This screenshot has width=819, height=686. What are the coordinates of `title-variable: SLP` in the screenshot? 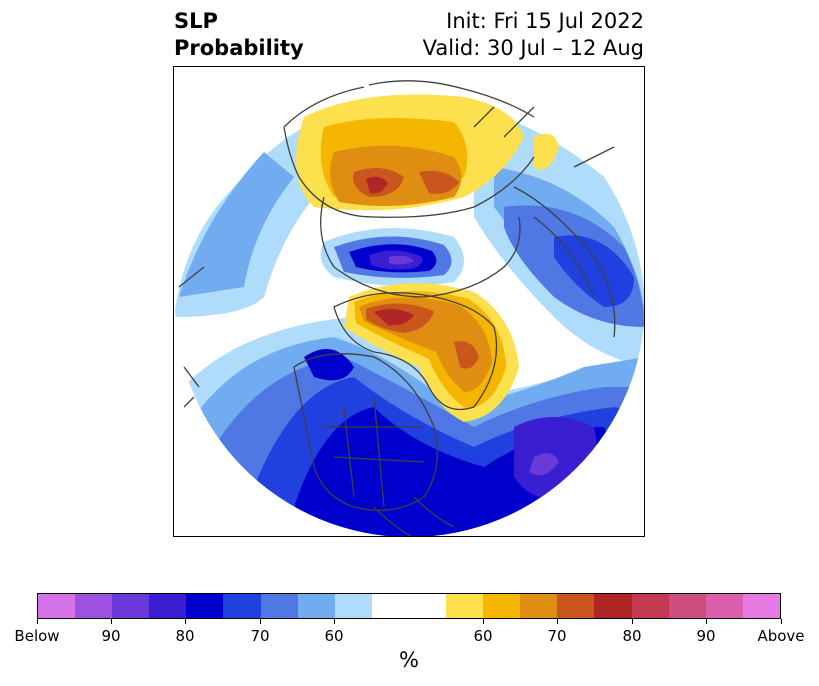 It's located at (196, 21).